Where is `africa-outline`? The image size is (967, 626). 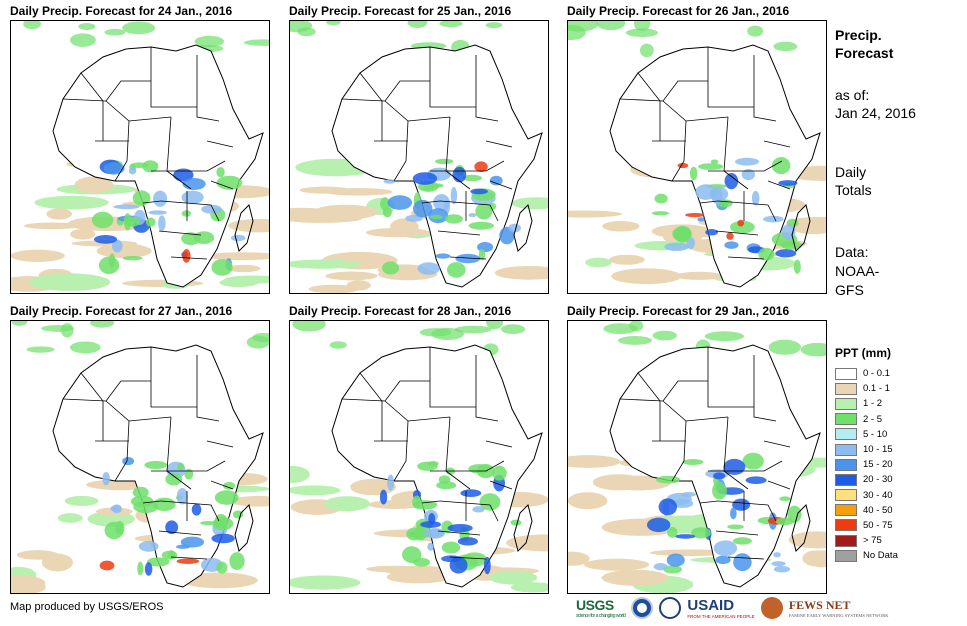
africa-outline is located at coordinates (437, 166).